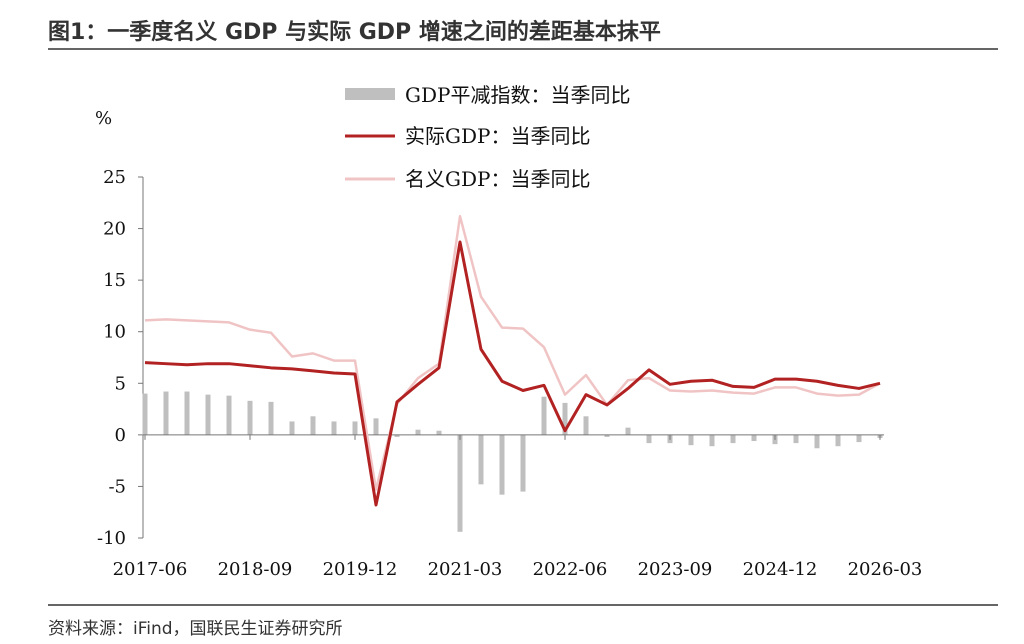 The width and height of the screenshot is (1024, 644). Describe the element at coordinates (195, 629) in the screenshot. I see `source-note: 资料来源：iFind，国联民生证券研究所` at that location.